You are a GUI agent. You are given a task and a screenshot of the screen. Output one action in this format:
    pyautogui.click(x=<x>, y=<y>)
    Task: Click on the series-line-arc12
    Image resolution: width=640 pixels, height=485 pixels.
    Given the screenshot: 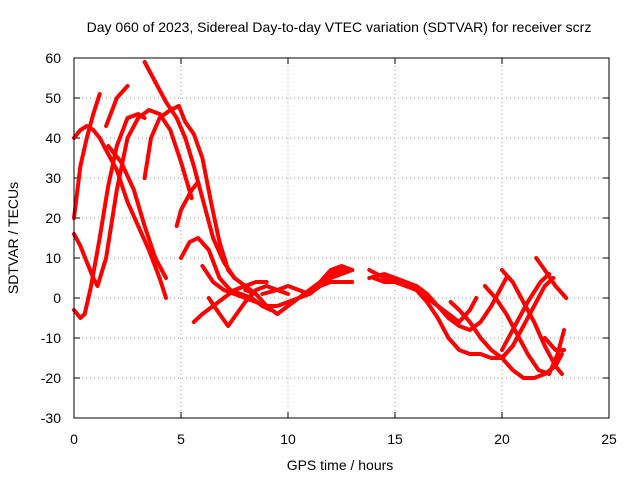 What is the action you would take?
    pyautogui.click(x=230, y=302)
    